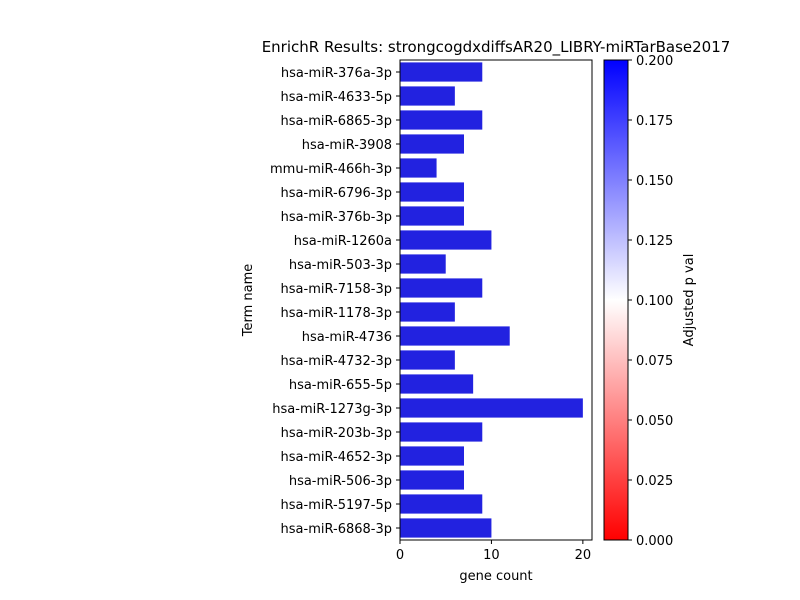  I want to click on y-tick-label: hsa-miR-1273g-3p, so click(332, 409).